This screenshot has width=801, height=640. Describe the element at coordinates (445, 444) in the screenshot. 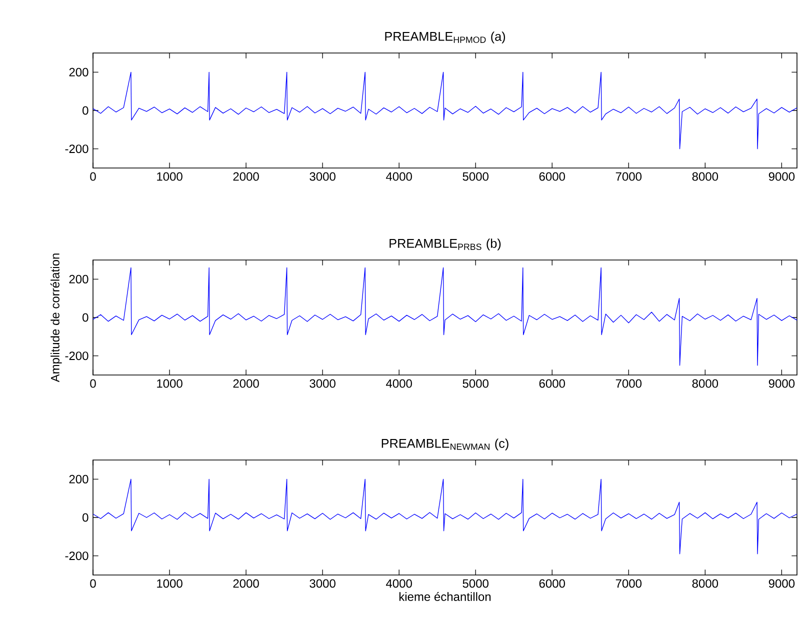

I see `chart-title: PREAMBLE$_{NEWMAN}$ (c)` at that location.